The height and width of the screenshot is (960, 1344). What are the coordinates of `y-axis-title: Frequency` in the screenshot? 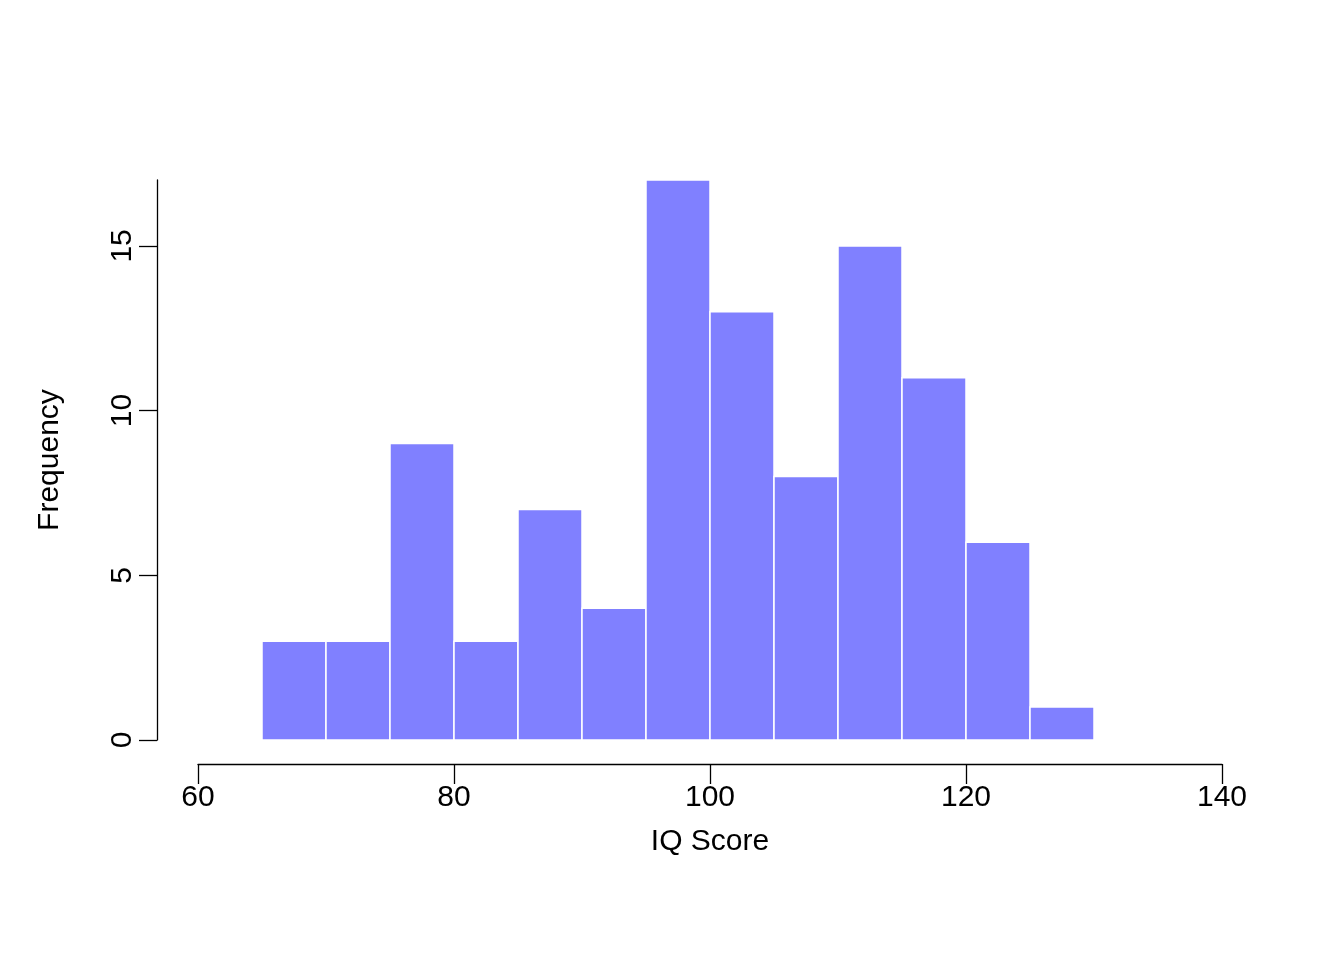 It's located at (47, 460).